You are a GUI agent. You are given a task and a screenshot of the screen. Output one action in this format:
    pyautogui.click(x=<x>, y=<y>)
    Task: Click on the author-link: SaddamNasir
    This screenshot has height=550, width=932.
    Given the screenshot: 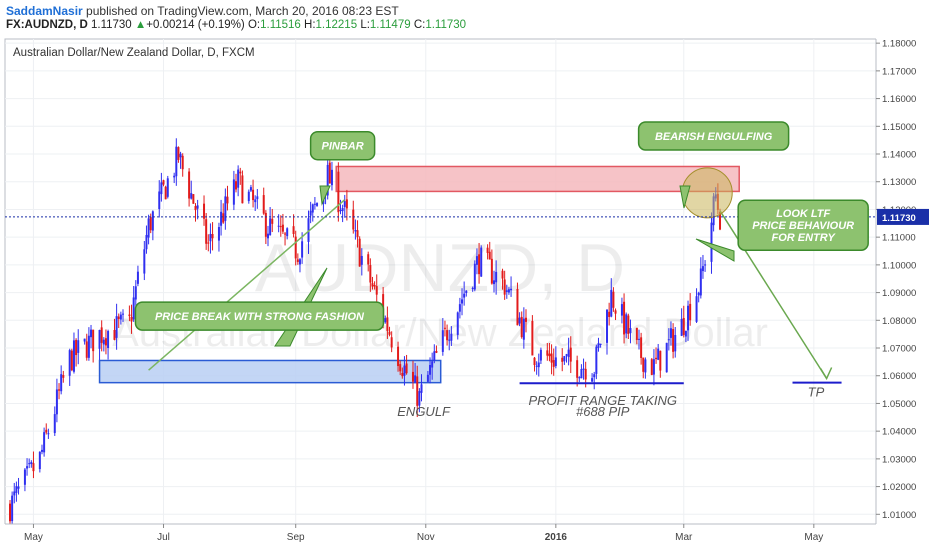 What is the action you would take?
    pyautogui.click(x=44, y=11)
    